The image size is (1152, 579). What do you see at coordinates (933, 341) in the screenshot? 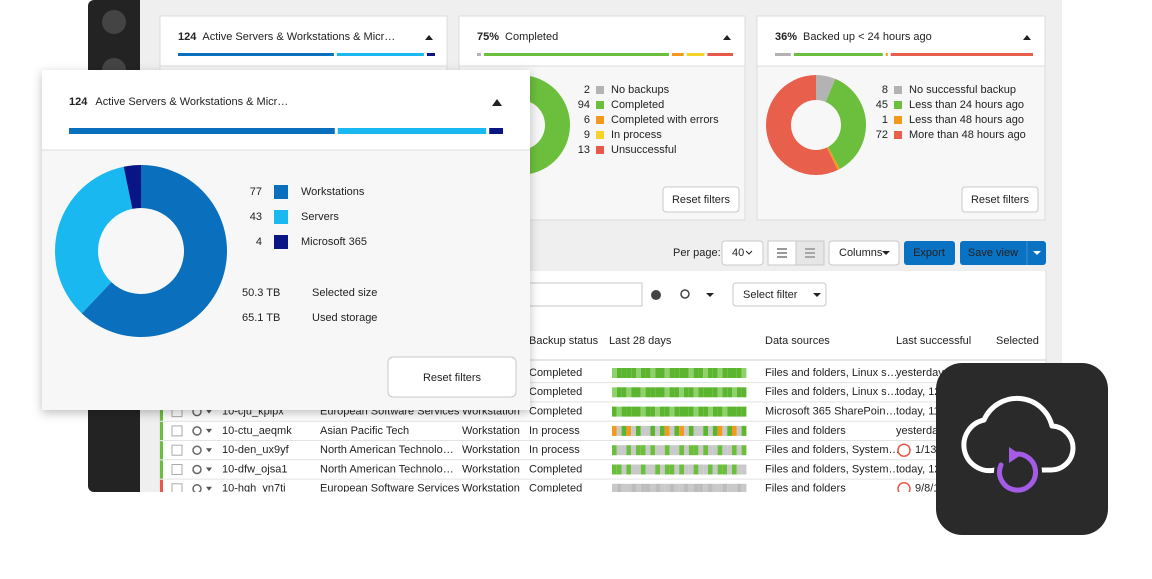
I see `column-header: Last successful` at bounding box center [933, 341].